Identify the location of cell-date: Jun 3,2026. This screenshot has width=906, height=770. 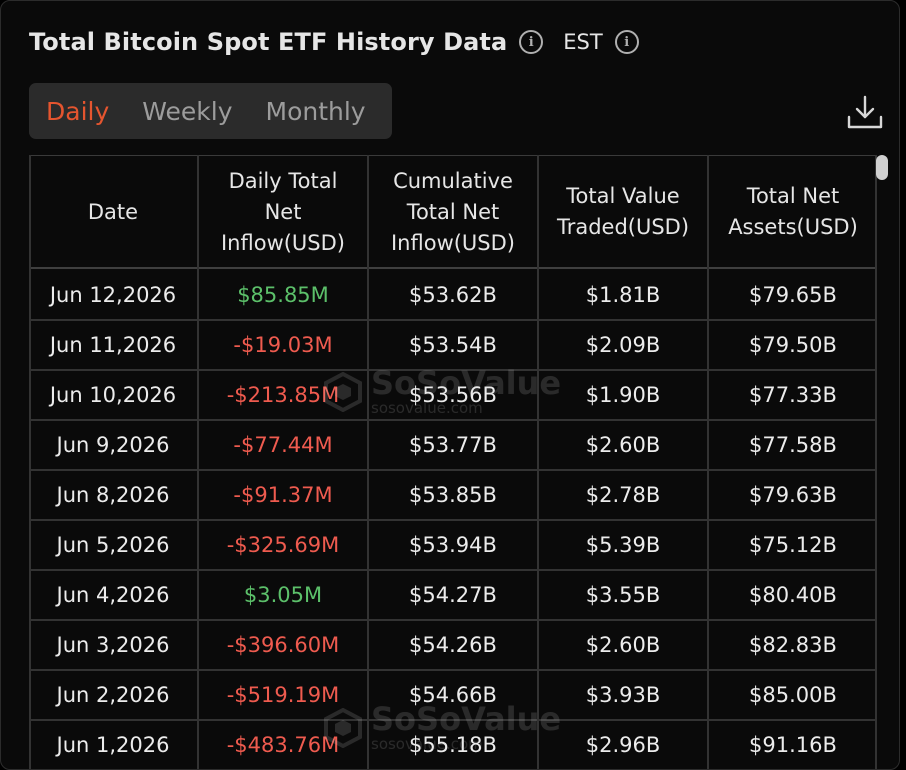
(113, 645).